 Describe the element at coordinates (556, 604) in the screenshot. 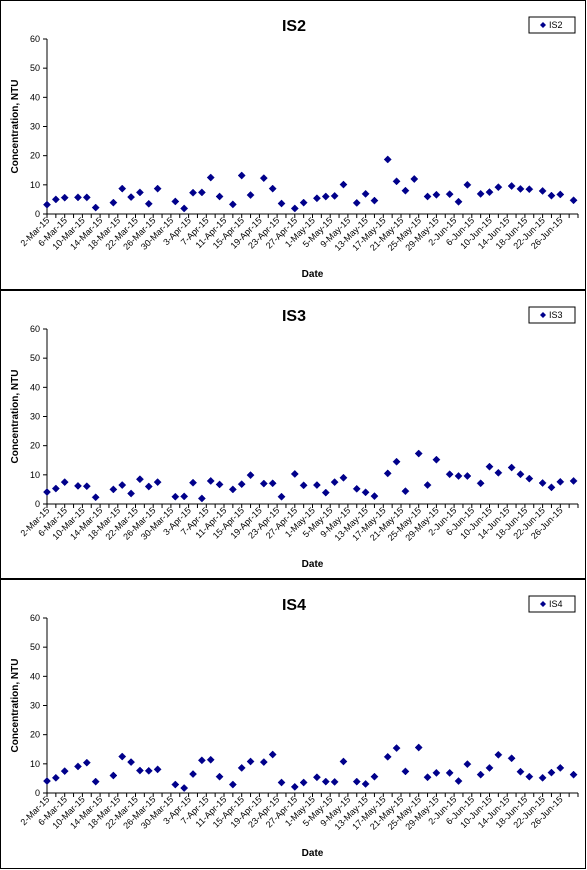

I see `legend-label: IS4` at that location.